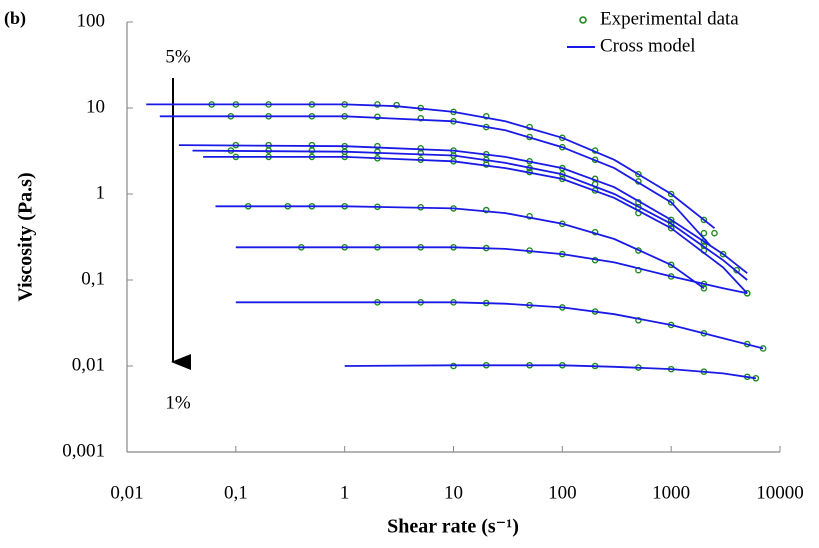 This screenshot has width=819, height=548. Describe the element at coordinates (15, 18) in the screenshot. I see `panel-label: (b)` at that location.